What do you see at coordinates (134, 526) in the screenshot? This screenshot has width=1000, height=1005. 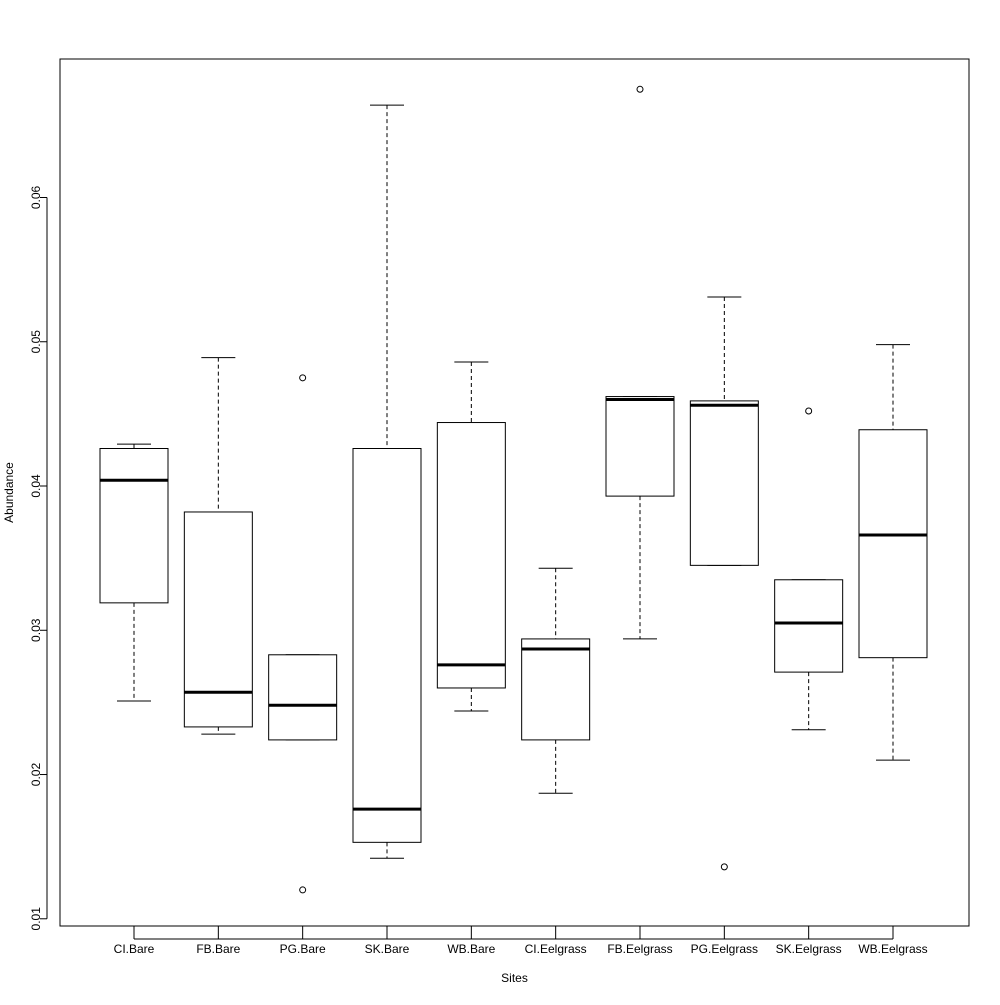 I see `box-CI.Bare` at bounding box center [134, 526].